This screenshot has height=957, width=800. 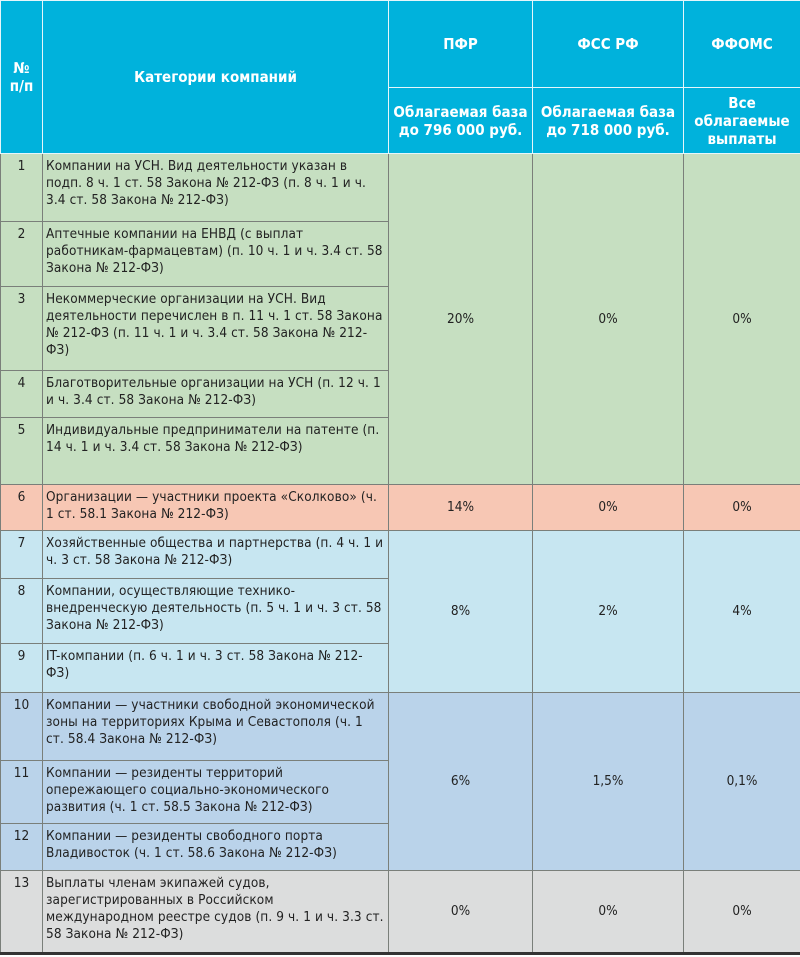 I want to click on rate-fss: 1,5%, so click(x=608, y=781).